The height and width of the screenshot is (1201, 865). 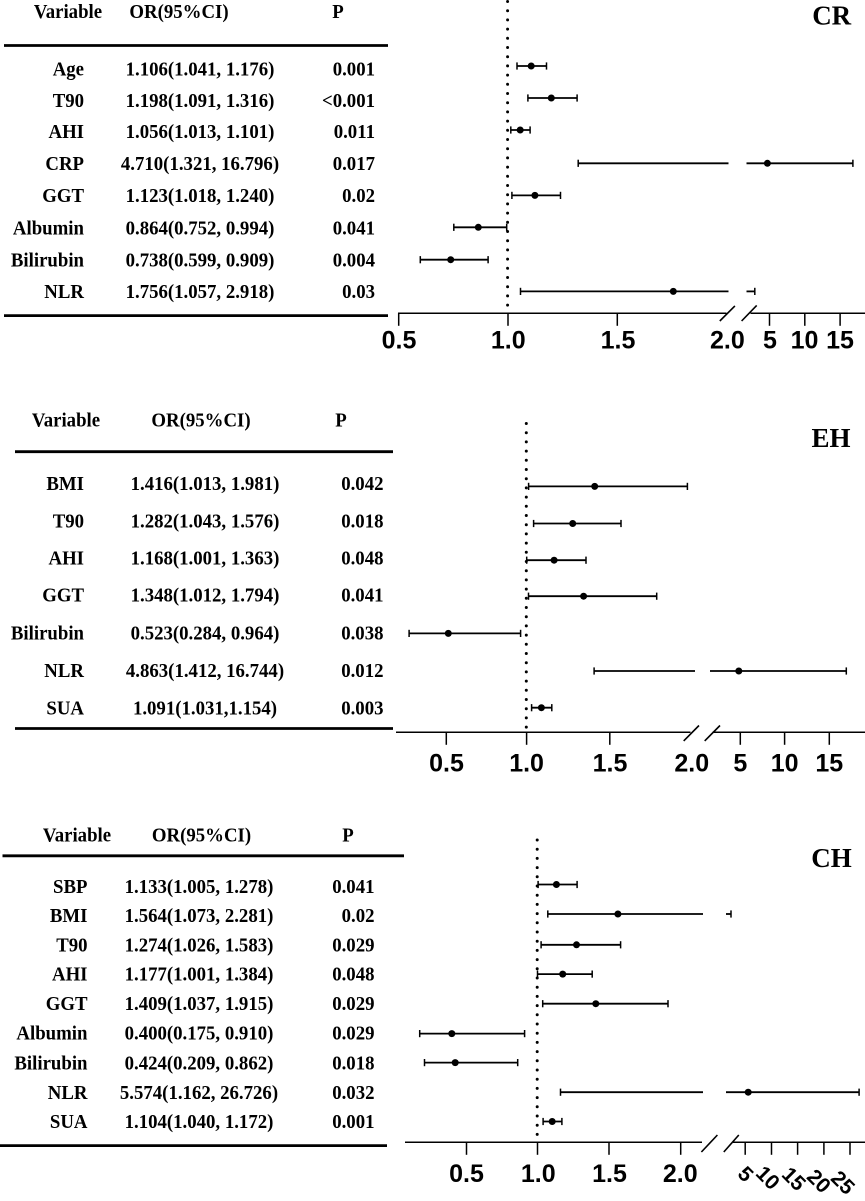 What do you see at coordinates (200, 292) in the screenshot?
I see `svg-text: 1.756(1.057, 2.918)` at bounding box center [200, 292].